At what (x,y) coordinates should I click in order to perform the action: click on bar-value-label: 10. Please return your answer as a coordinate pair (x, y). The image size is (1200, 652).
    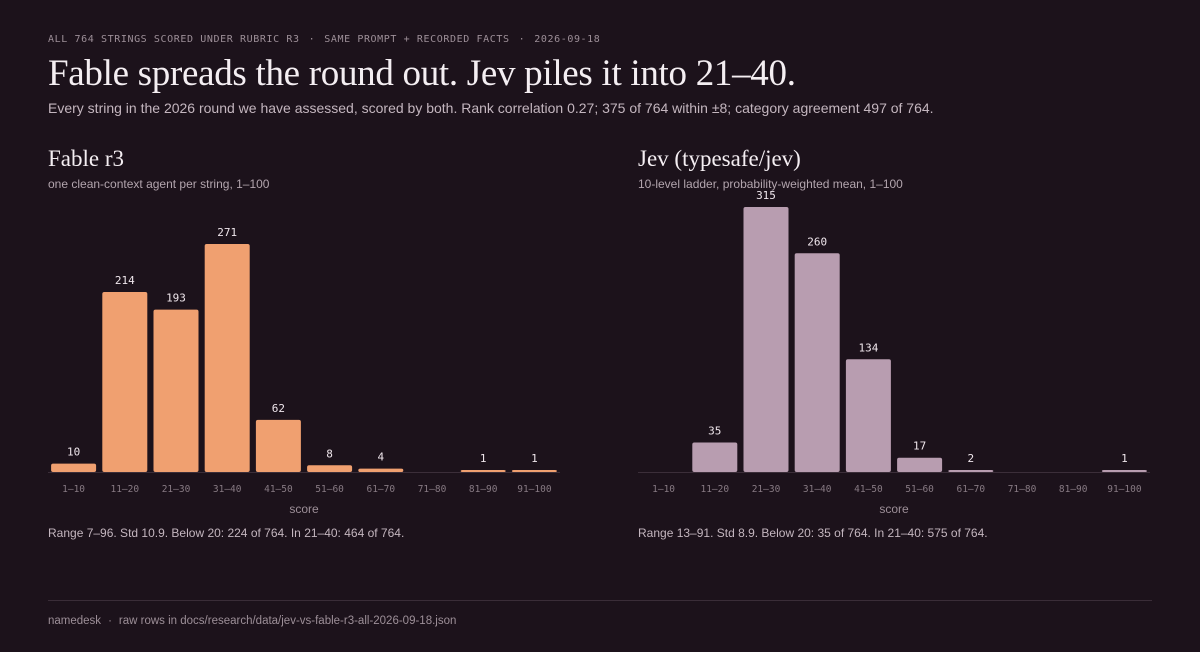
    Looking at the image, I should click on (73, 452).